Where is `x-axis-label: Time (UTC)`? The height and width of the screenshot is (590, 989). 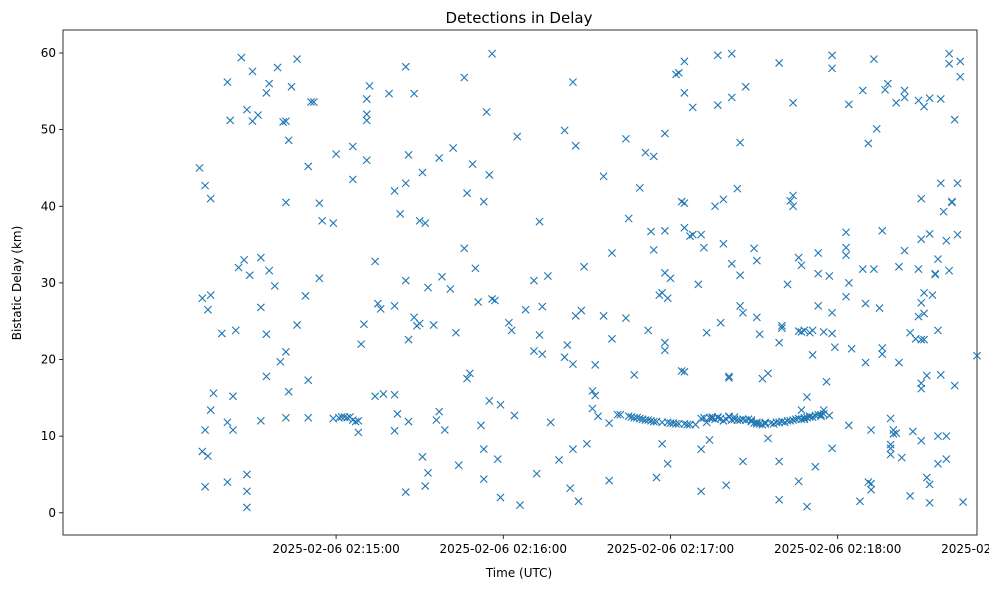
x-axis-label: Time (UTC) is located at coordinates (518, 573).